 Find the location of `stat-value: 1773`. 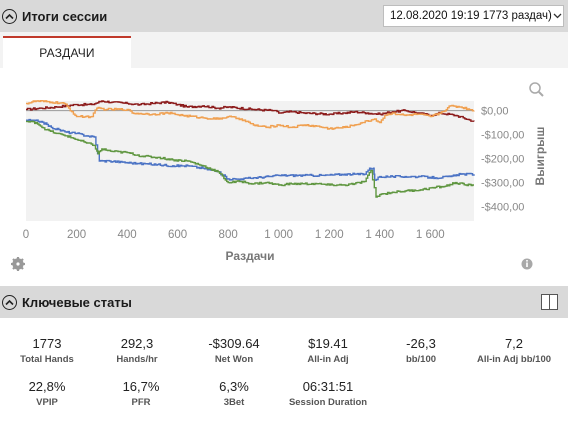

stat-value: 1773 is located at coordinates (47, 343).